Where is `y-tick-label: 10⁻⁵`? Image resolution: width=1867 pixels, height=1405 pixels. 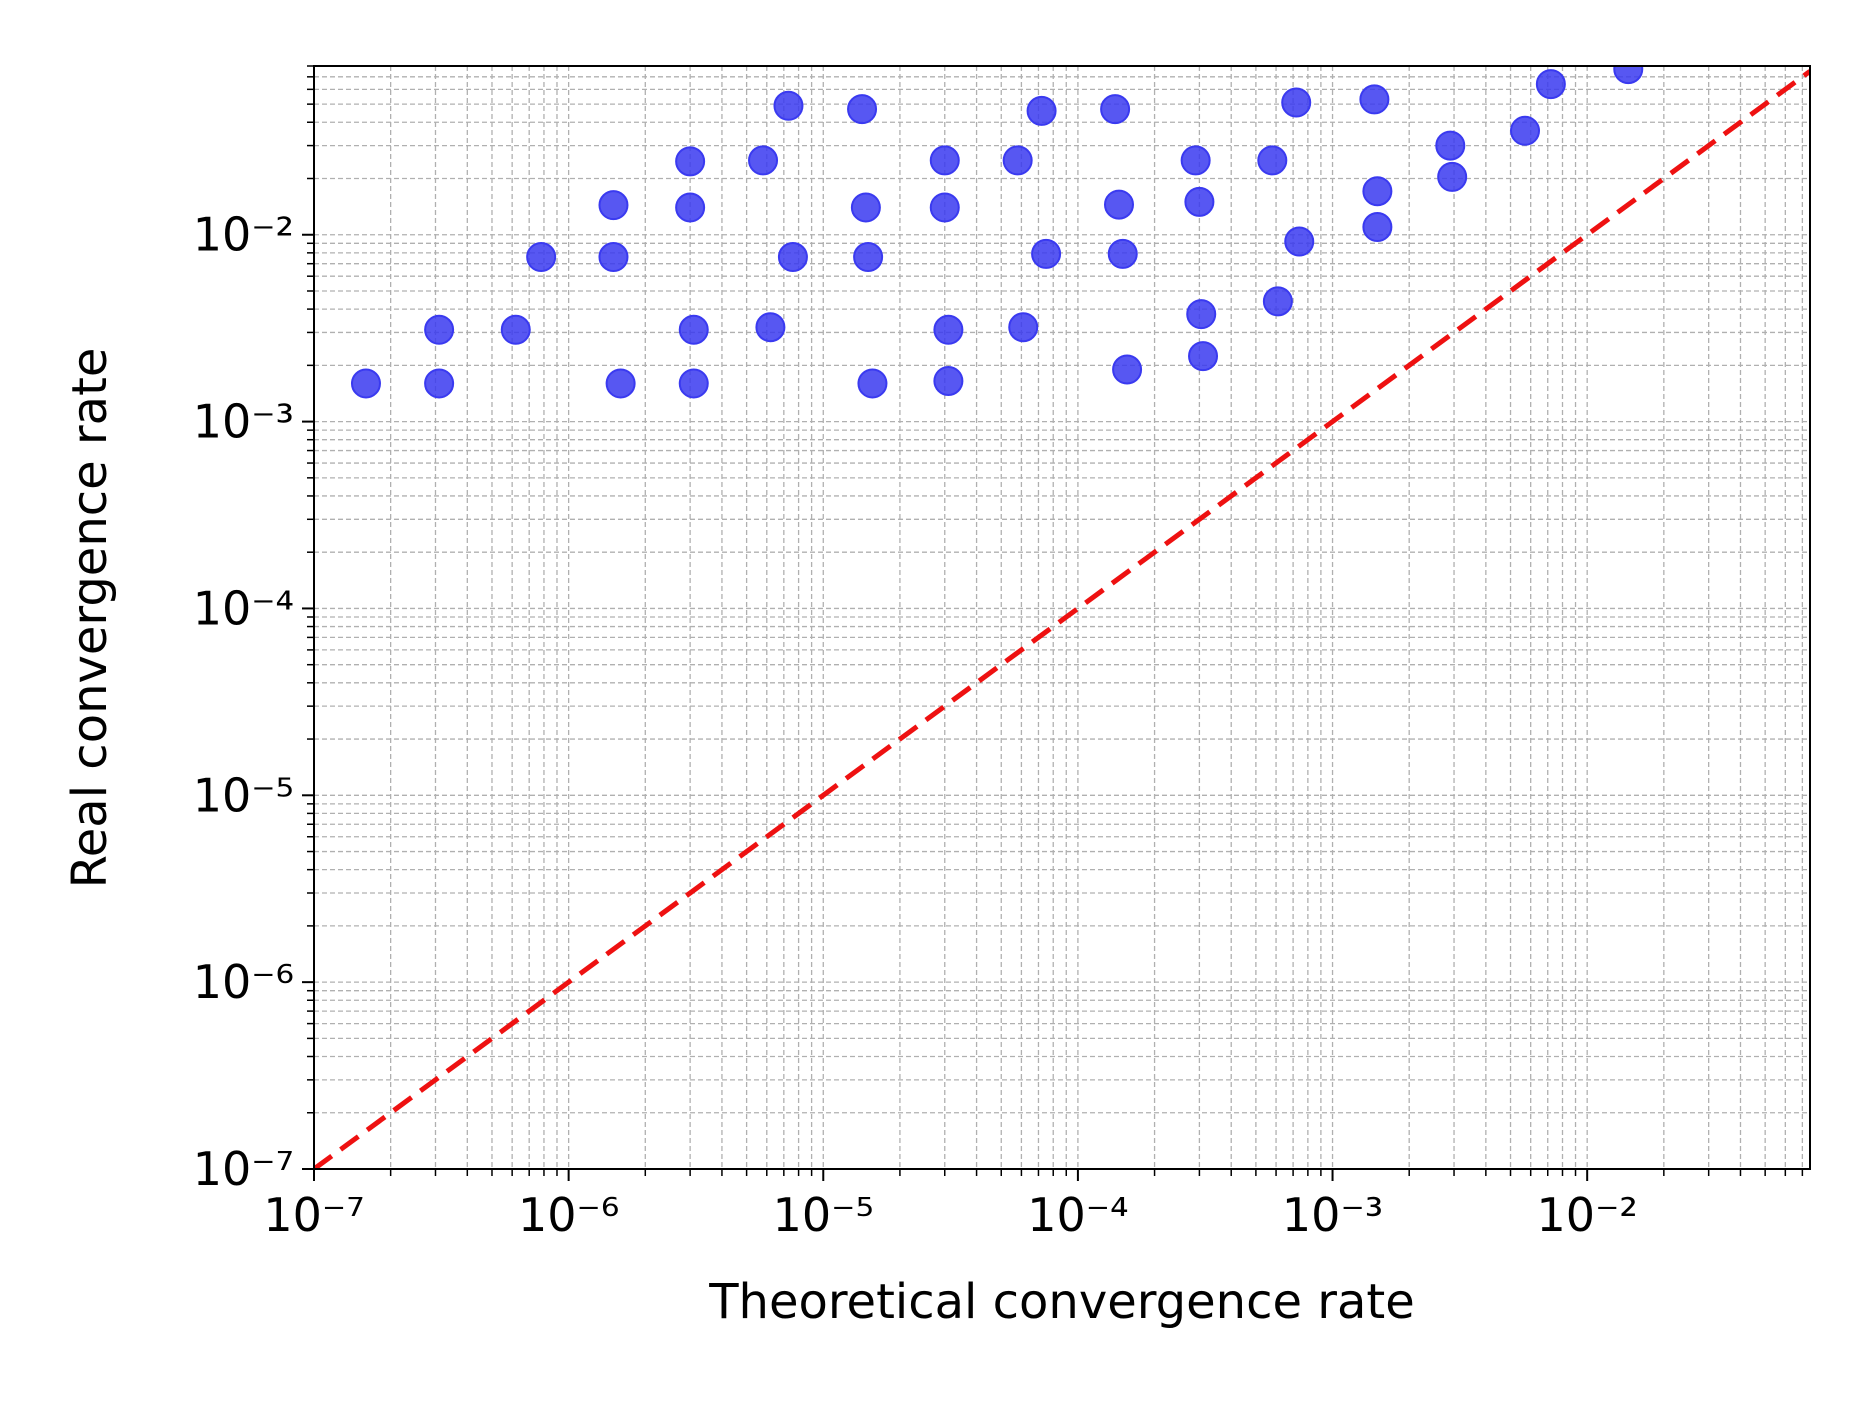
y-tick-label: 10⁻⁵ is located at coordinates (243, 795).